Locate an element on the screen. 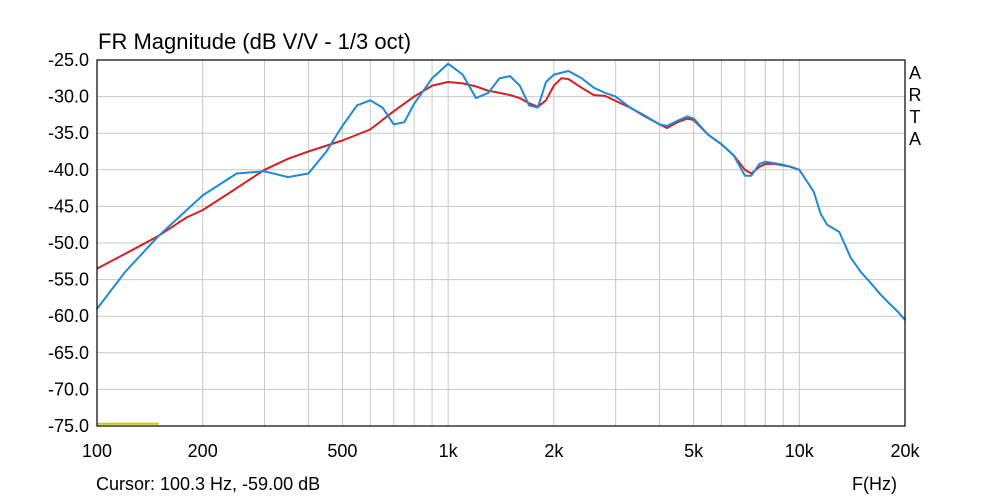  y-tick-label: -30.0 is located at coordinates (68, 97).